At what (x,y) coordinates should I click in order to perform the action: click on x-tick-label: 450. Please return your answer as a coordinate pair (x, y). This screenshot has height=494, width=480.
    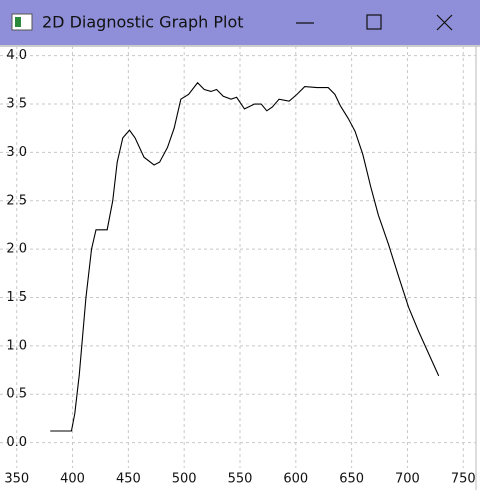
    Looking at the image, I should click on (128, 479).